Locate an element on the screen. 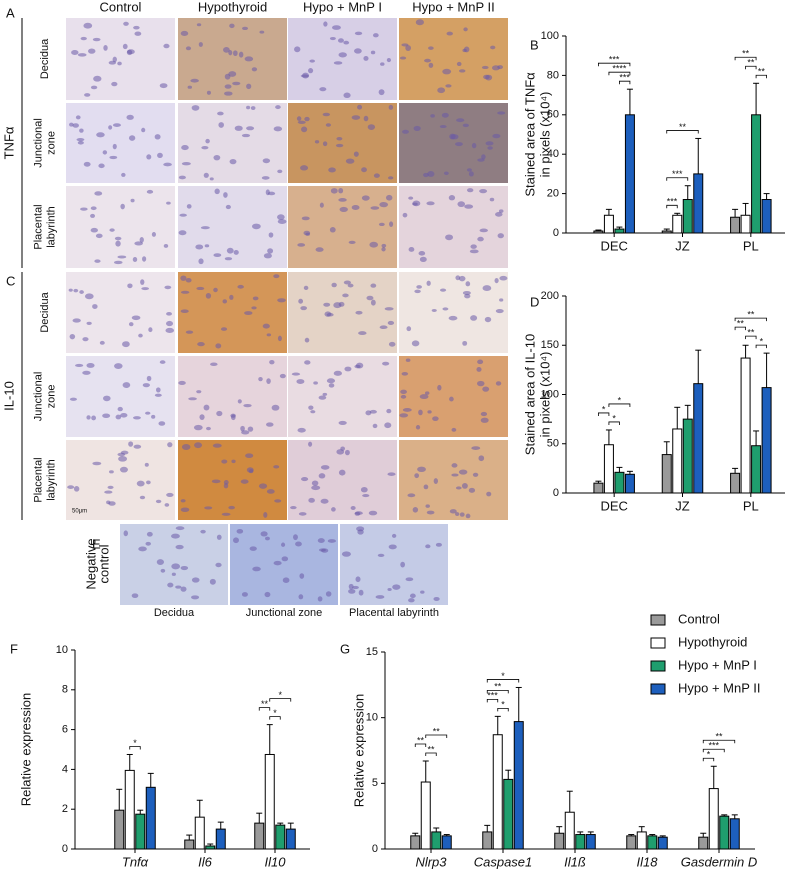 The width and height of the screenshot is (789, 874). y-tick-label: 100 is located at coordinates (550, 36).